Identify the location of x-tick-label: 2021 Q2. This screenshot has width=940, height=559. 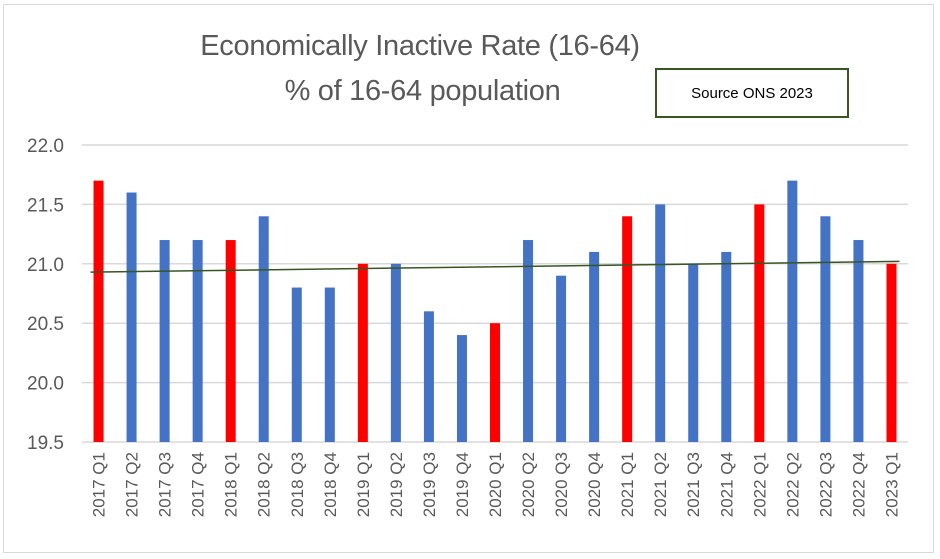
(660, 484).